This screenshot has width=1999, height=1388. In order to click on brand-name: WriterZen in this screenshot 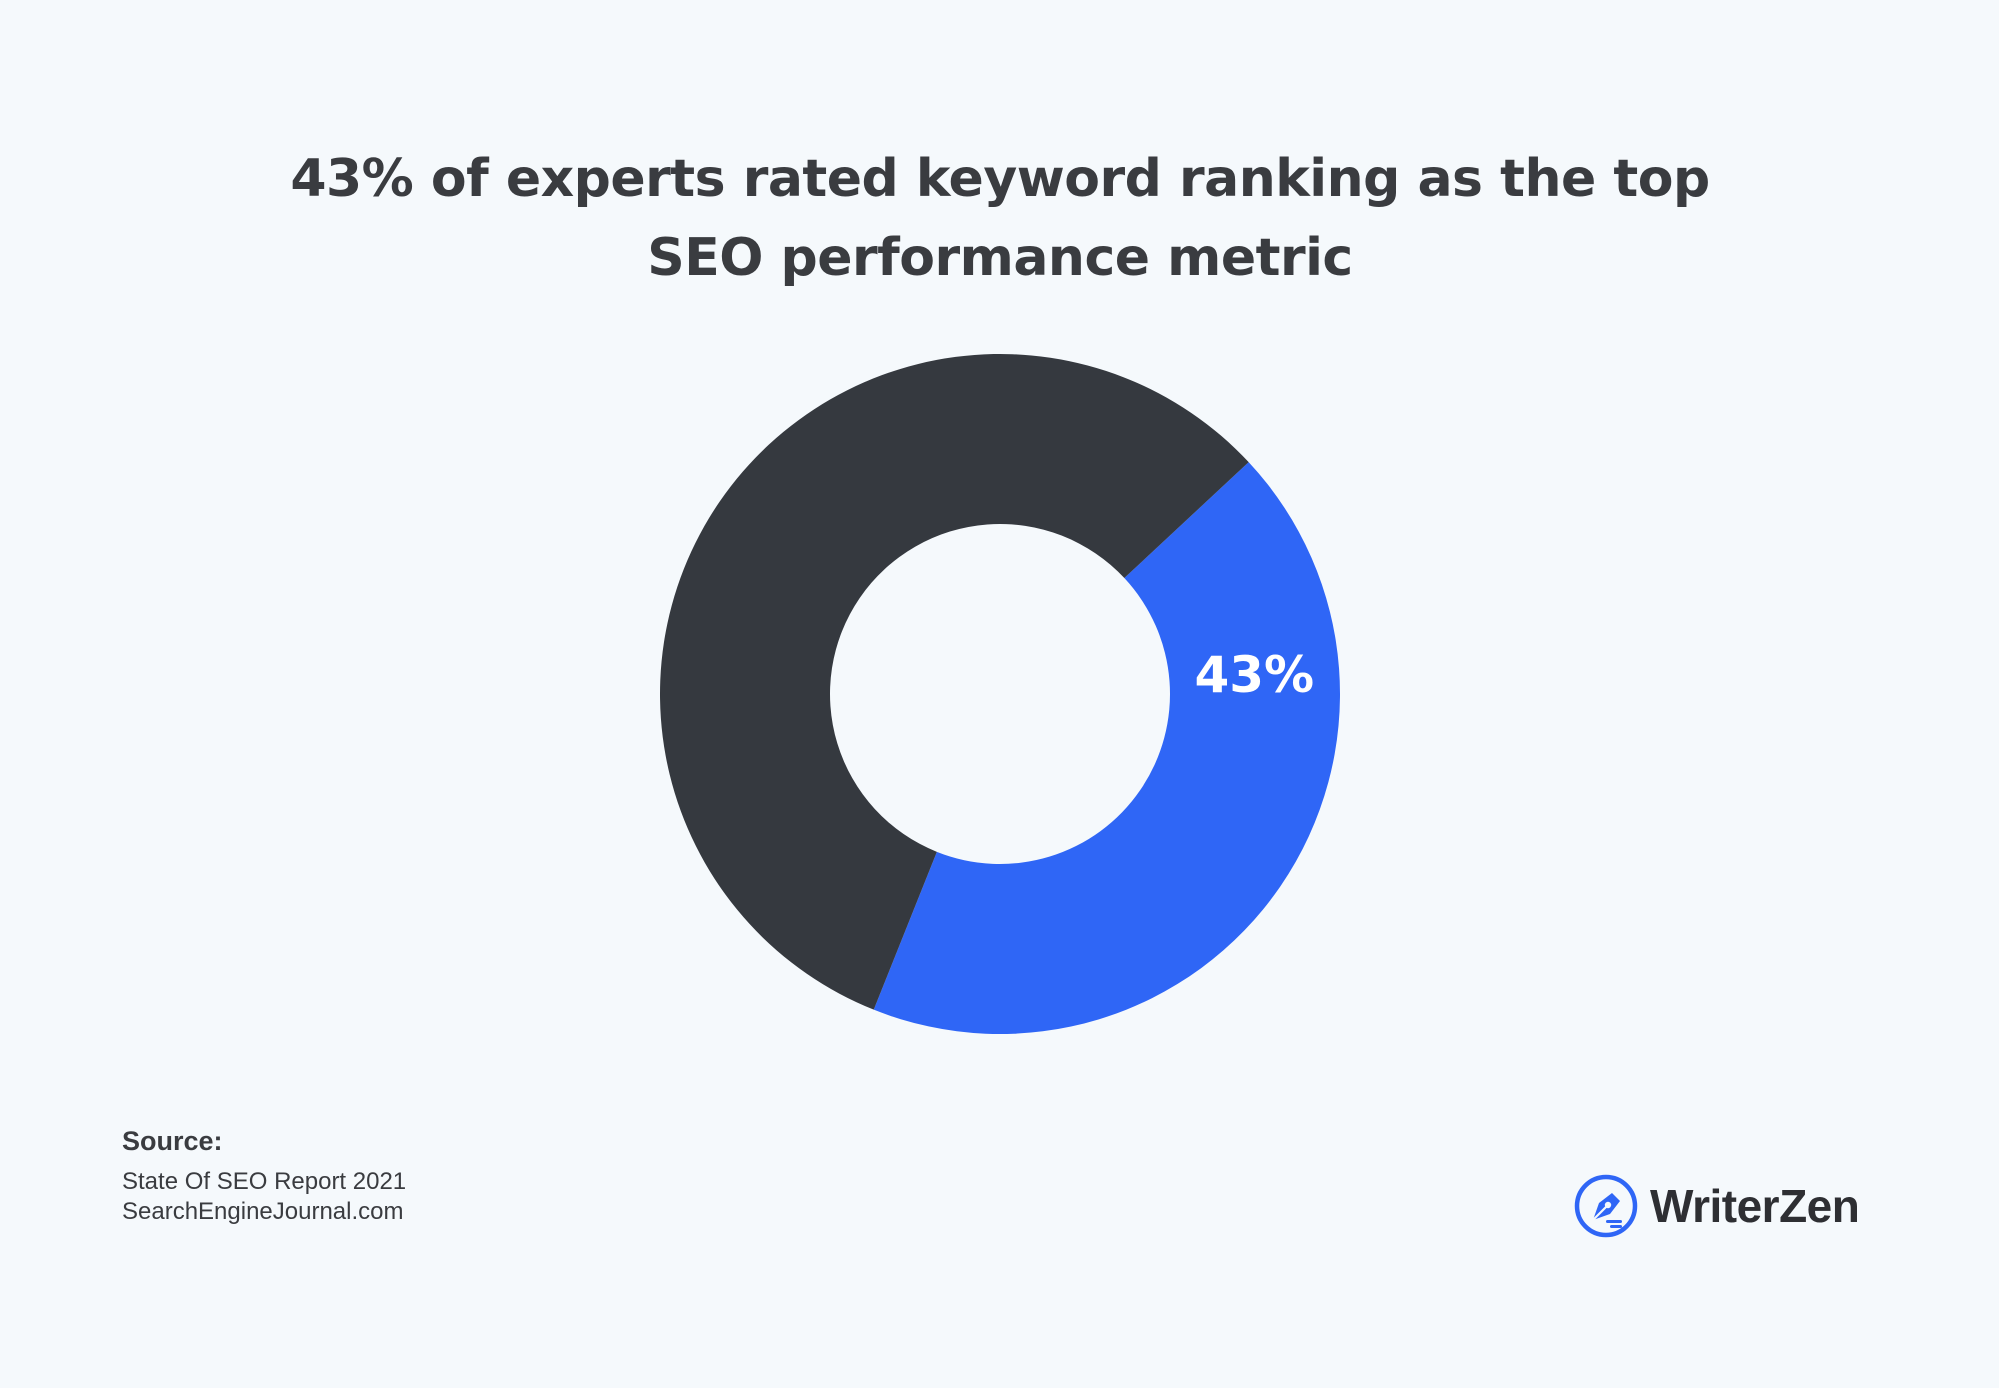, I will do `click(1755, 1206)`.